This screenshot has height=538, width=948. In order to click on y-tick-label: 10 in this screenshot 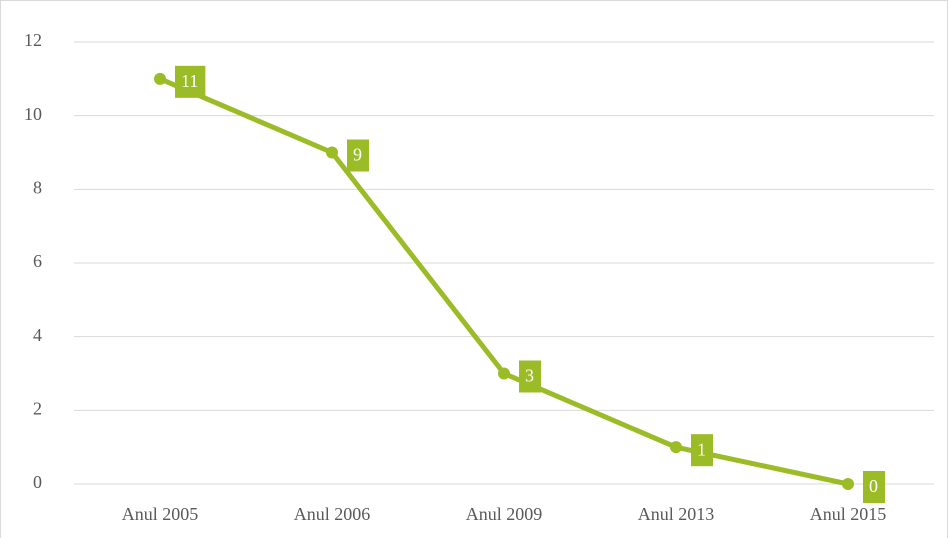, I will do `click(33, 114)`.